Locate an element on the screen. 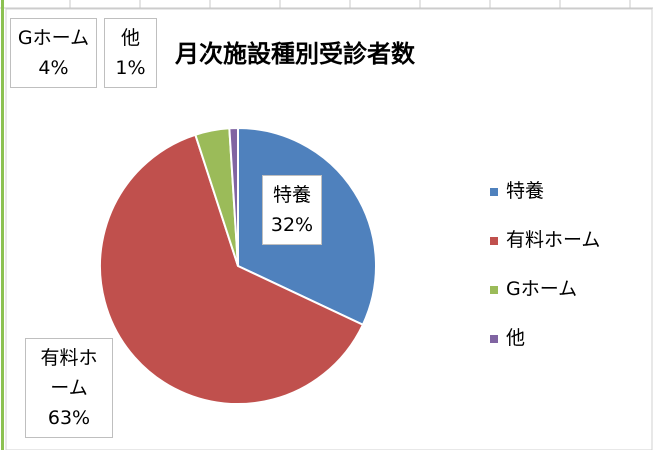 Image resolution: width=653 pixels, height=450 pixels. sheet-grid is located at coordinates (326, 4).